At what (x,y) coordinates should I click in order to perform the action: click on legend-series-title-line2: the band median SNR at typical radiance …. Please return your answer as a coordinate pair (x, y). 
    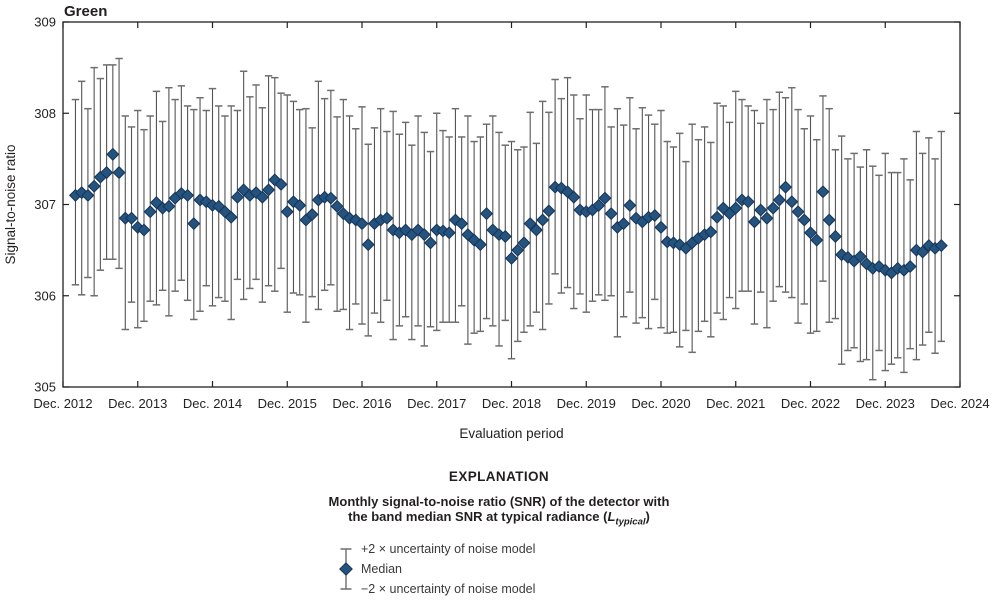
    Looking at the image, I should click on (478, 516).